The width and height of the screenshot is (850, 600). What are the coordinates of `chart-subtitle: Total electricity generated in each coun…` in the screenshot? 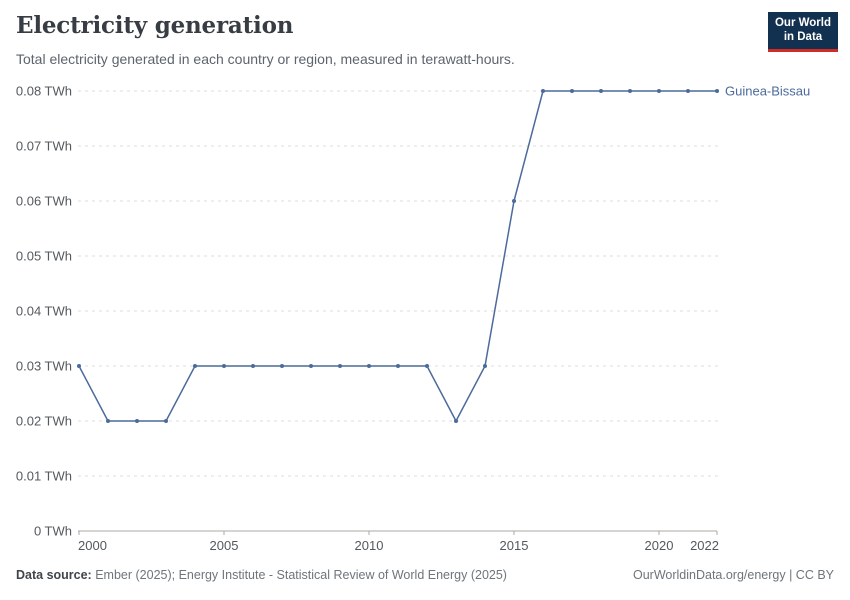 It's located at (265, 59).